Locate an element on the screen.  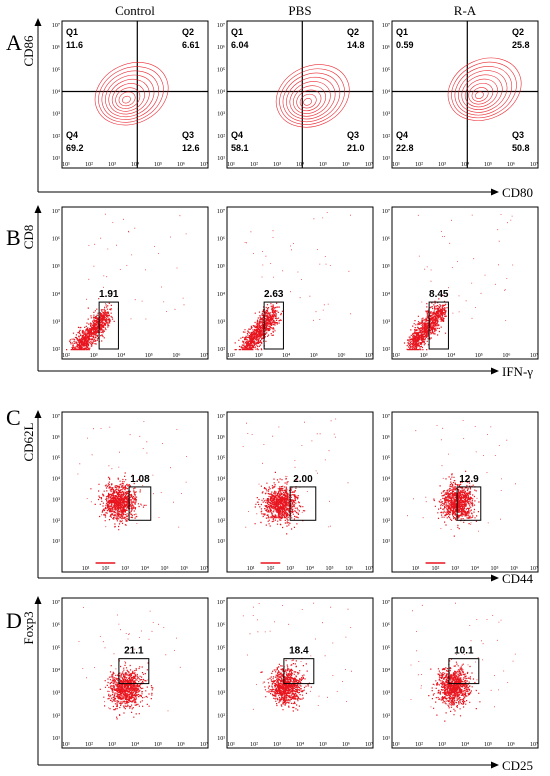
gate-value: 18.4 is located at coordinates (299, 651).